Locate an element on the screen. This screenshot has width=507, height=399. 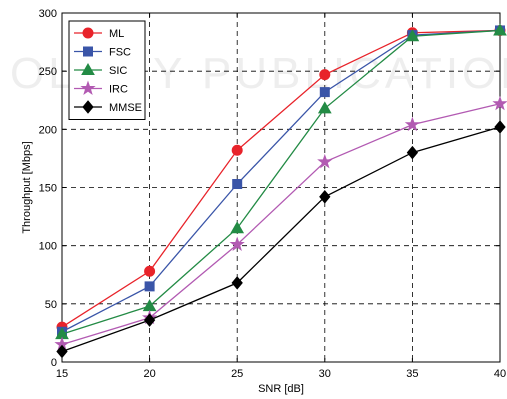
x-tick-label: 40 is located at coordinates (500, 374).